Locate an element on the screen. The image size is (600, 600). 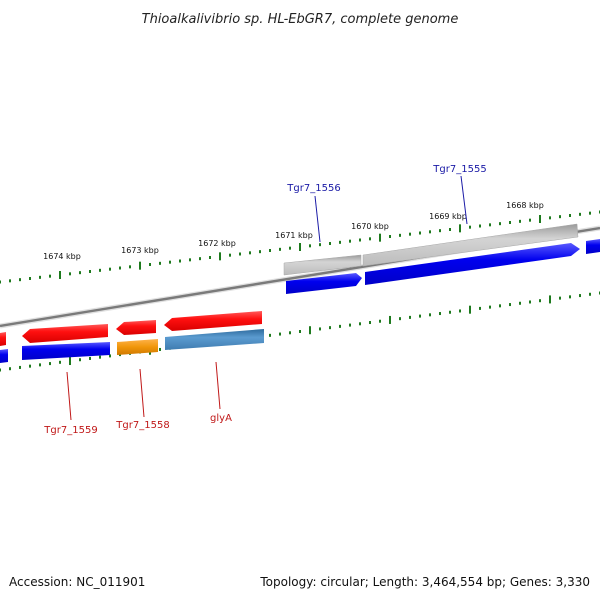
reverse-track is located at coordinates (132, 337).